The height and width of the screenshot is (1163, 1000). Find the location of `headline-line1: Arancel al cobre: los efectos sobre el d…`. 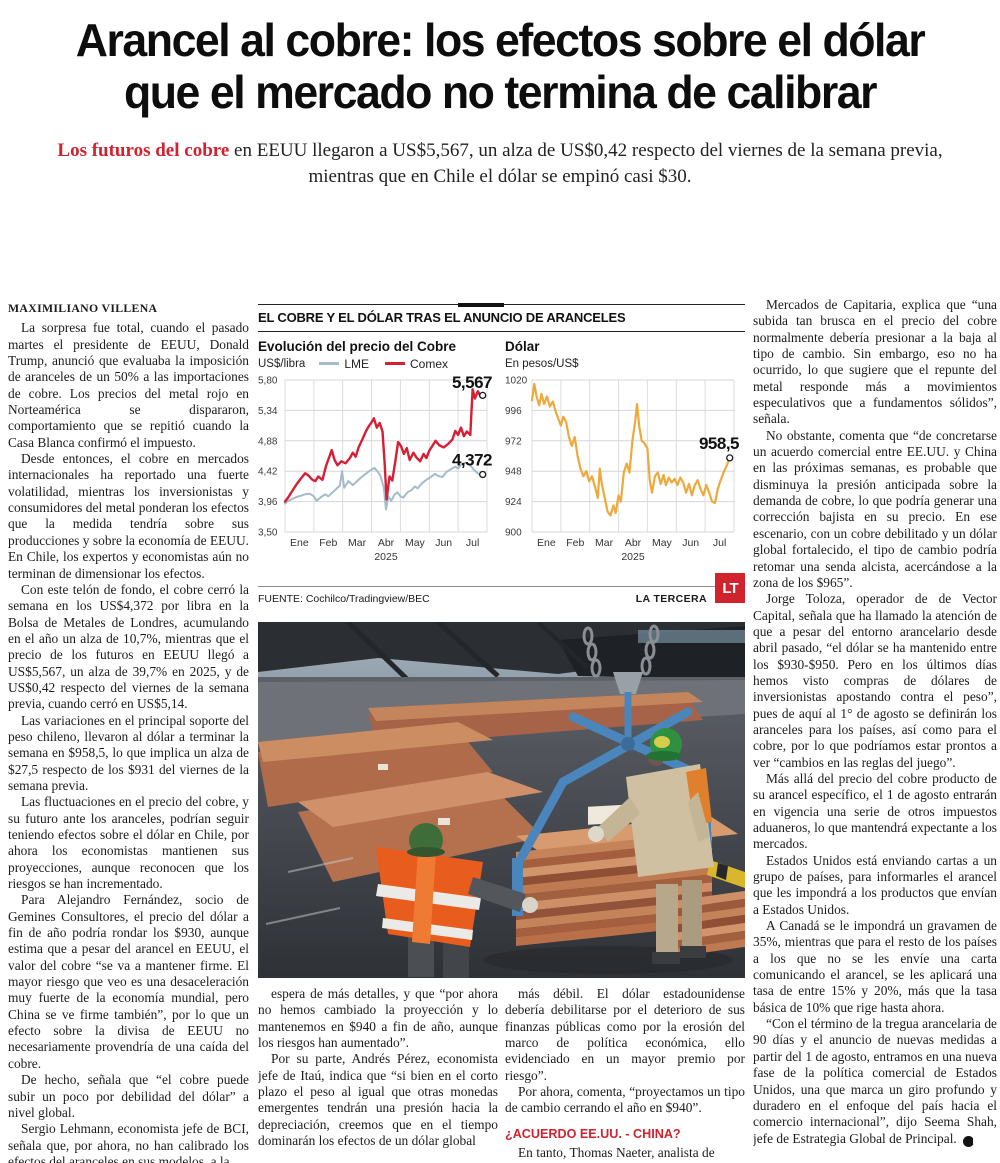

headline-line1: Arancel al cobre: los efectos sobre el d… is located at coordinates (500, 40).